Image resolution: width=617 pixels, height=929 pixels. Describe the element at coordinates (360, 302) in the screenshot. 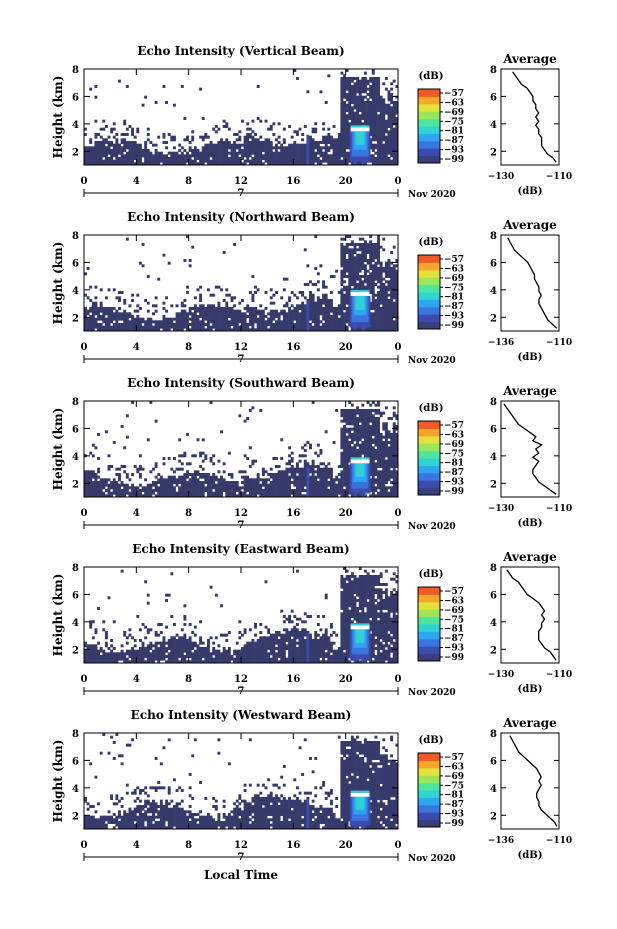

I see `bright-band-fill` at that location.